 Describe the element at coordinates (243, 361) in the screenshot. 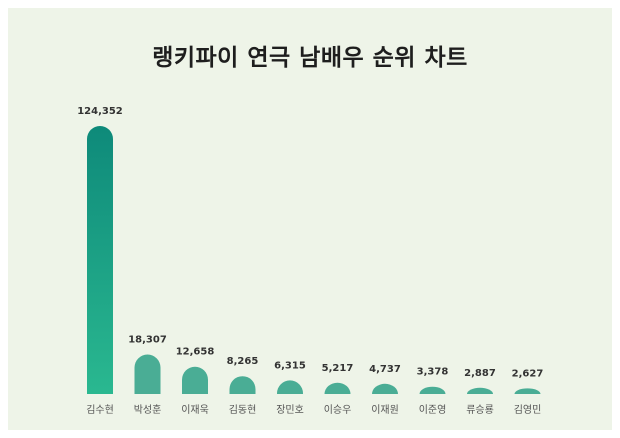

I see `value-label-4: 8,265` at that location.